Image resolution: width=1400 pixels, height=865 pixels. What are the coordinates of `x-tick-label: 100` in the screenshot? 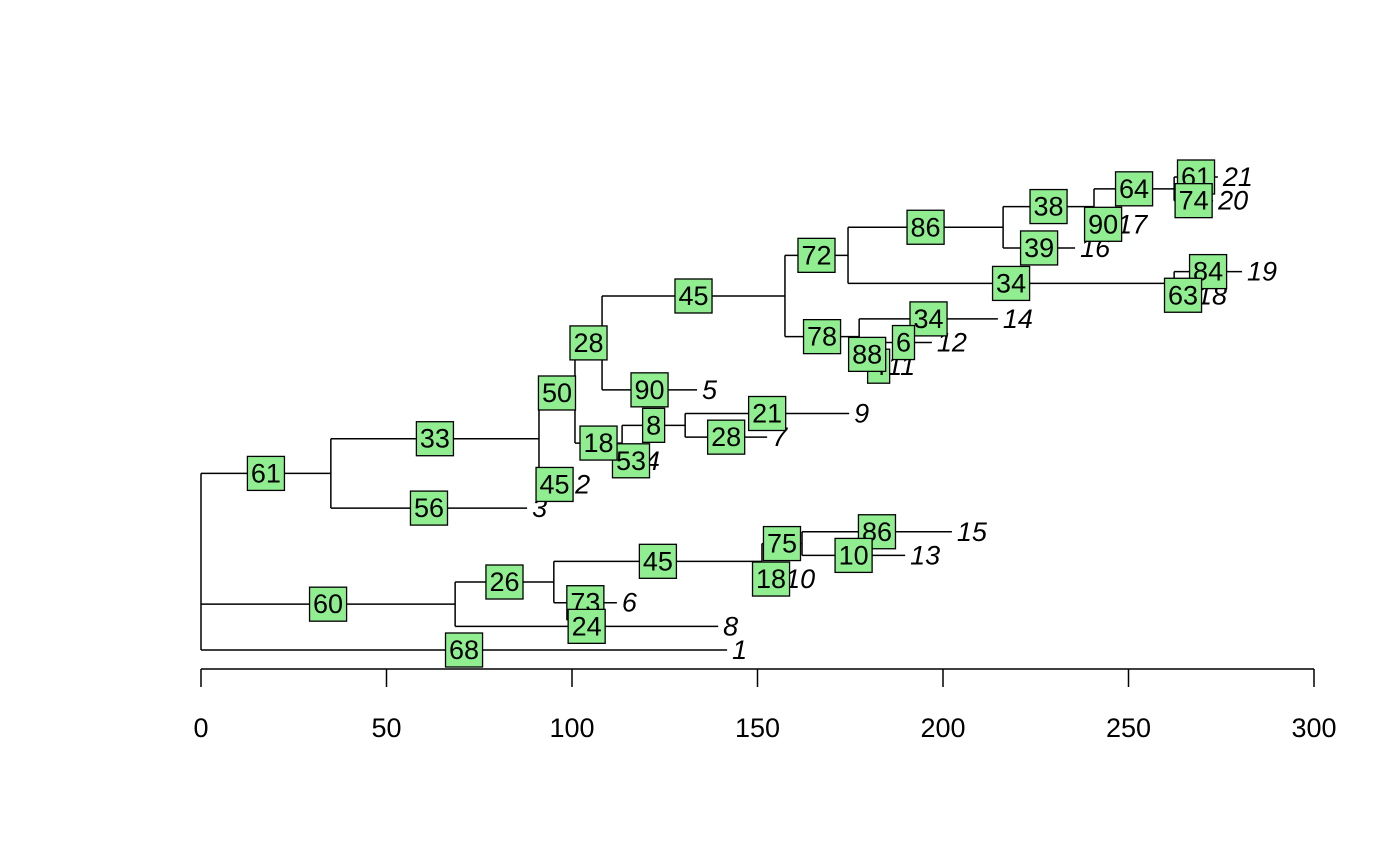 It's located at (571, 728).